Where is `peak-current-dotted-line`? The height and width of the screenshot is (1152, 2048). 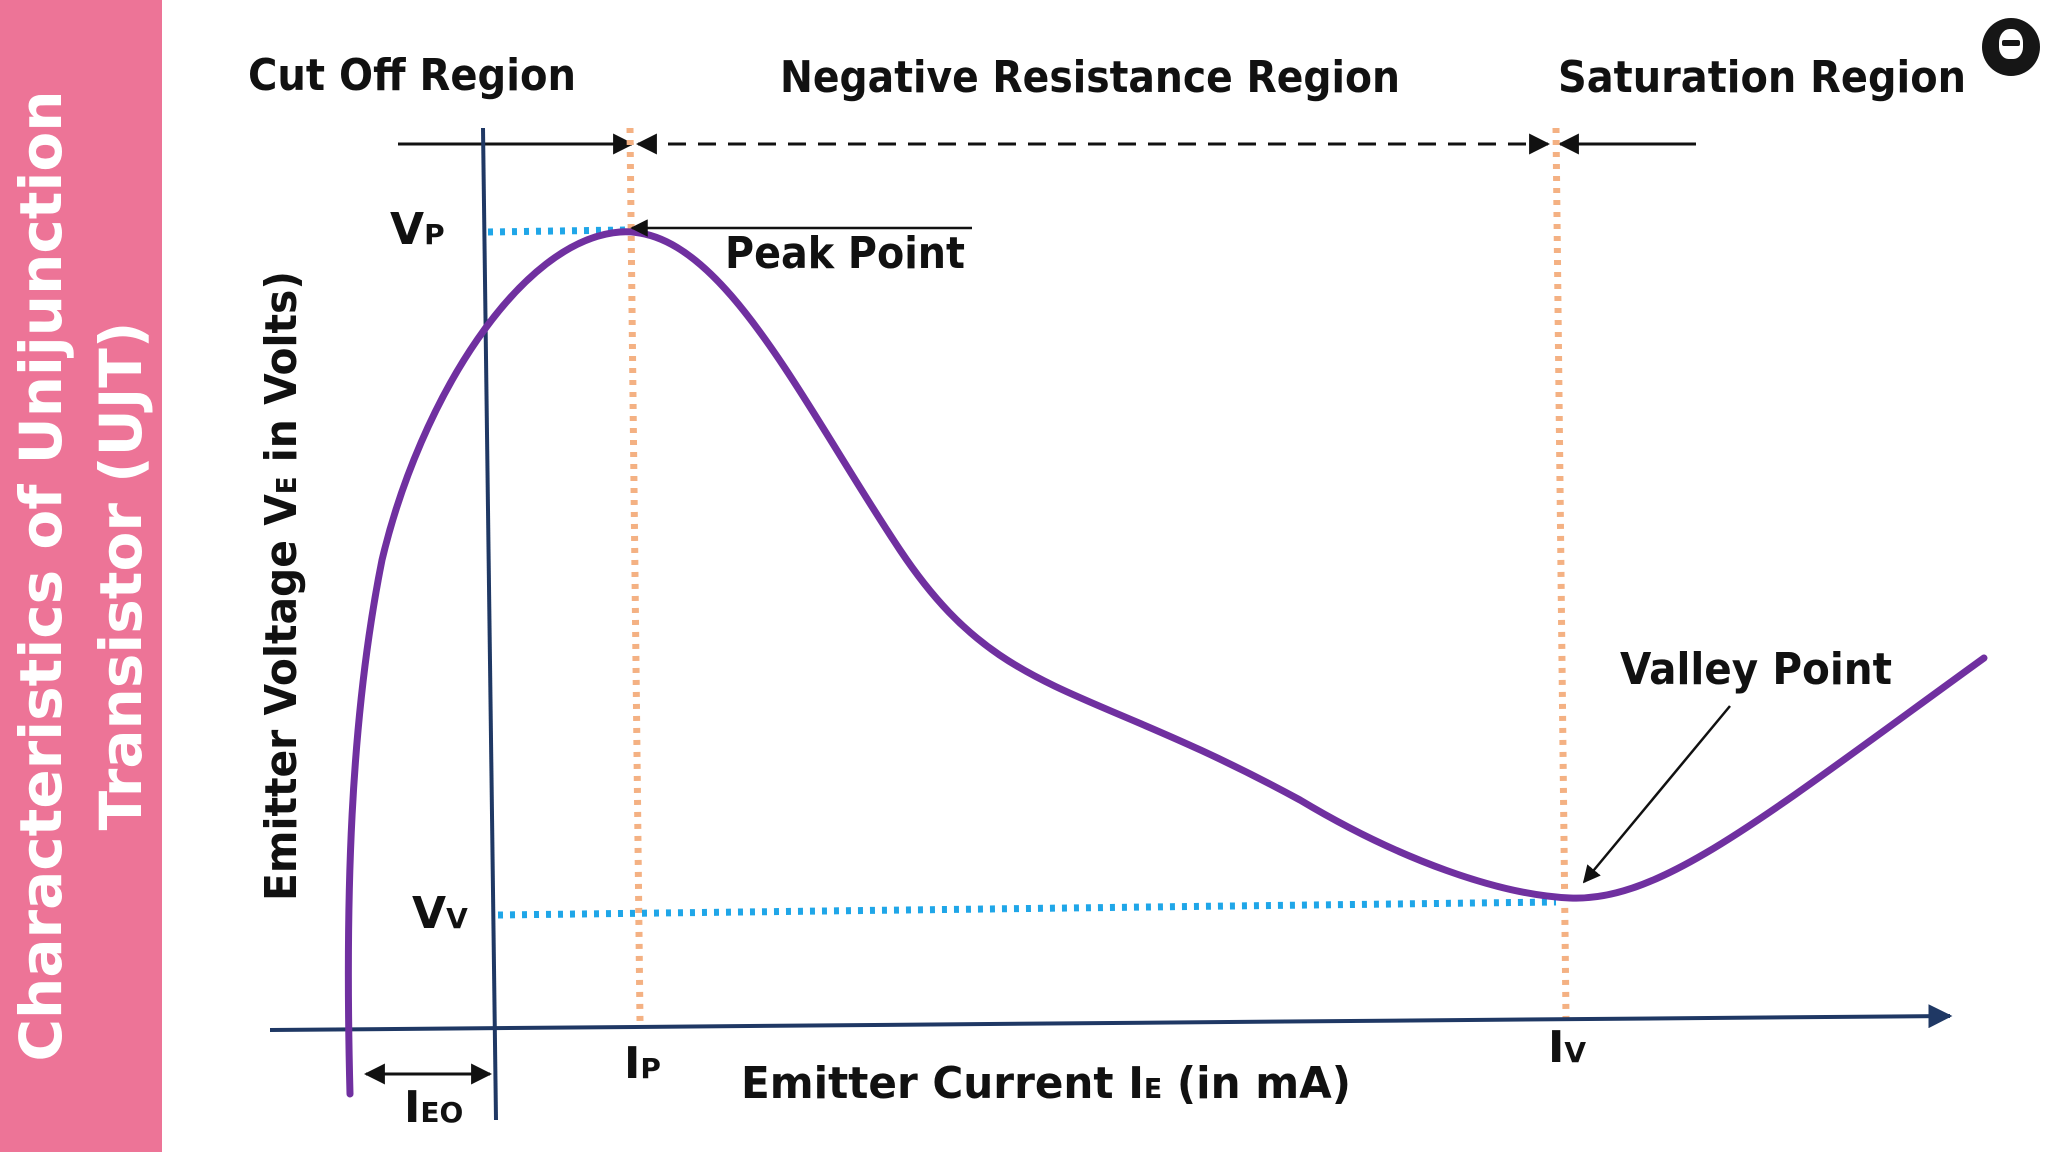
peak-current-dotted-line is located at coordinates (635, 575).